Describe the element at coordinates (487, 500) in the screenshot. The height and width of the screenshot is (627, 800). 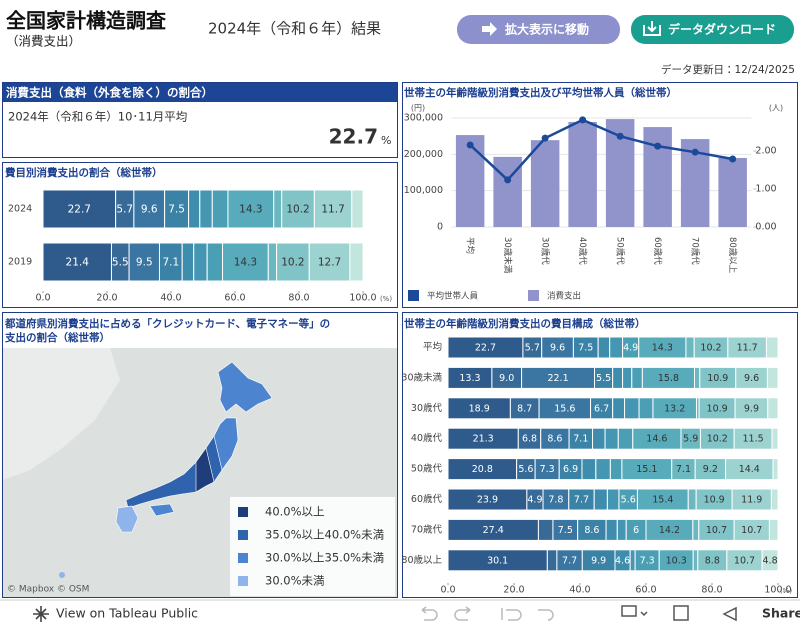
I see `data-label: 23.9` at that location.